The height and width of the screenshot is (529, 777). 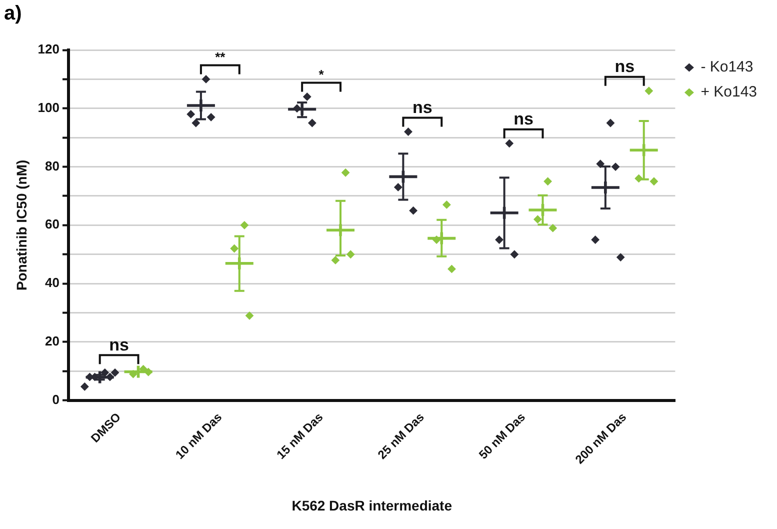 What do you see at coordinates (321, 74) in the screenshot?
I see `annotation: *` at bounding box center [321, 74].